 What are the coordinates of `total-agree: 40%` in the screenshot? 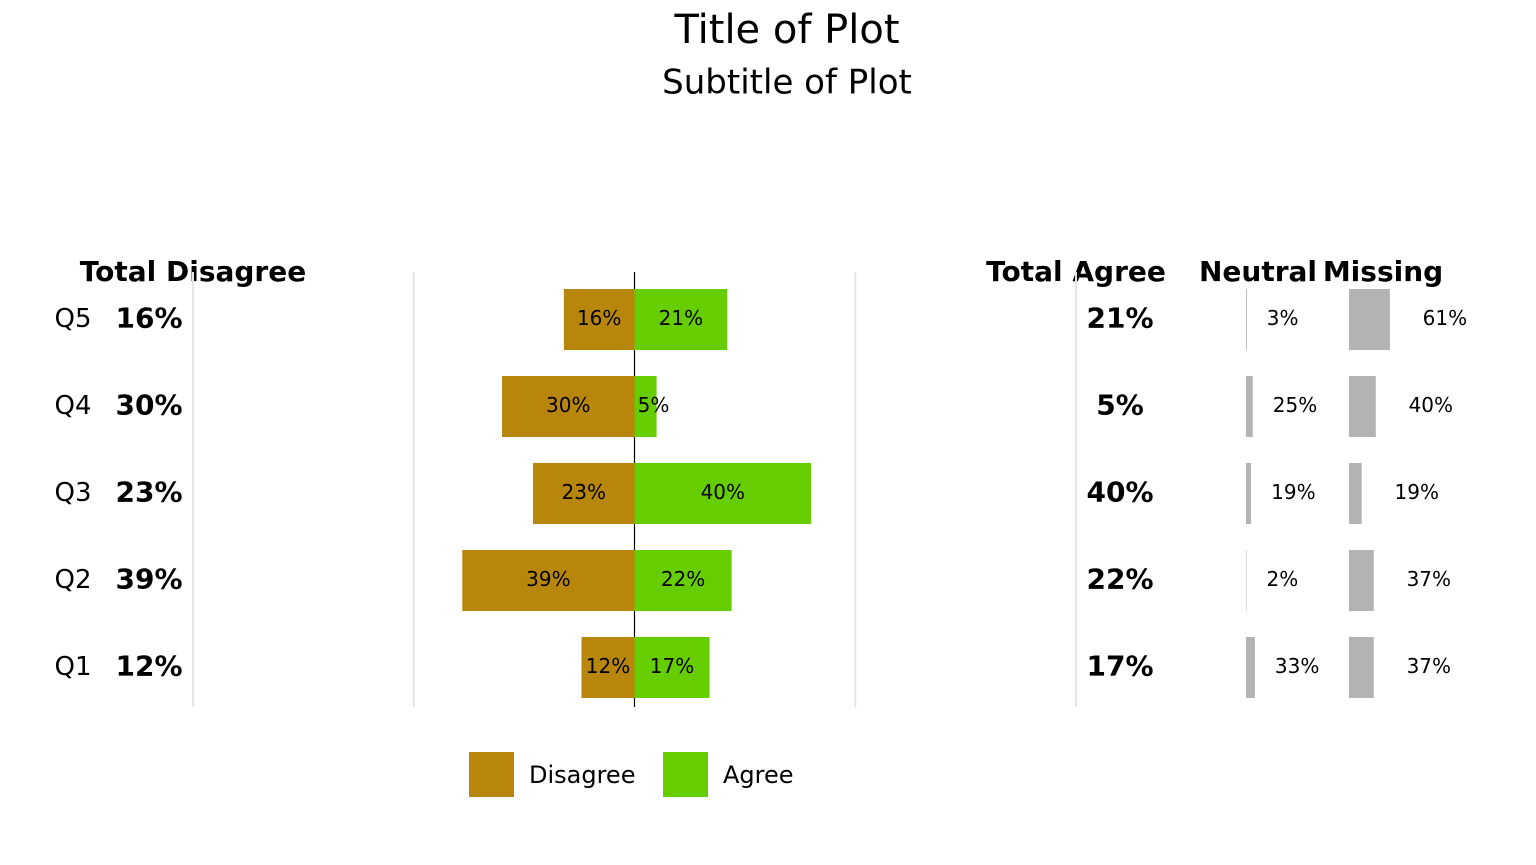 It's located at (1119, 492).